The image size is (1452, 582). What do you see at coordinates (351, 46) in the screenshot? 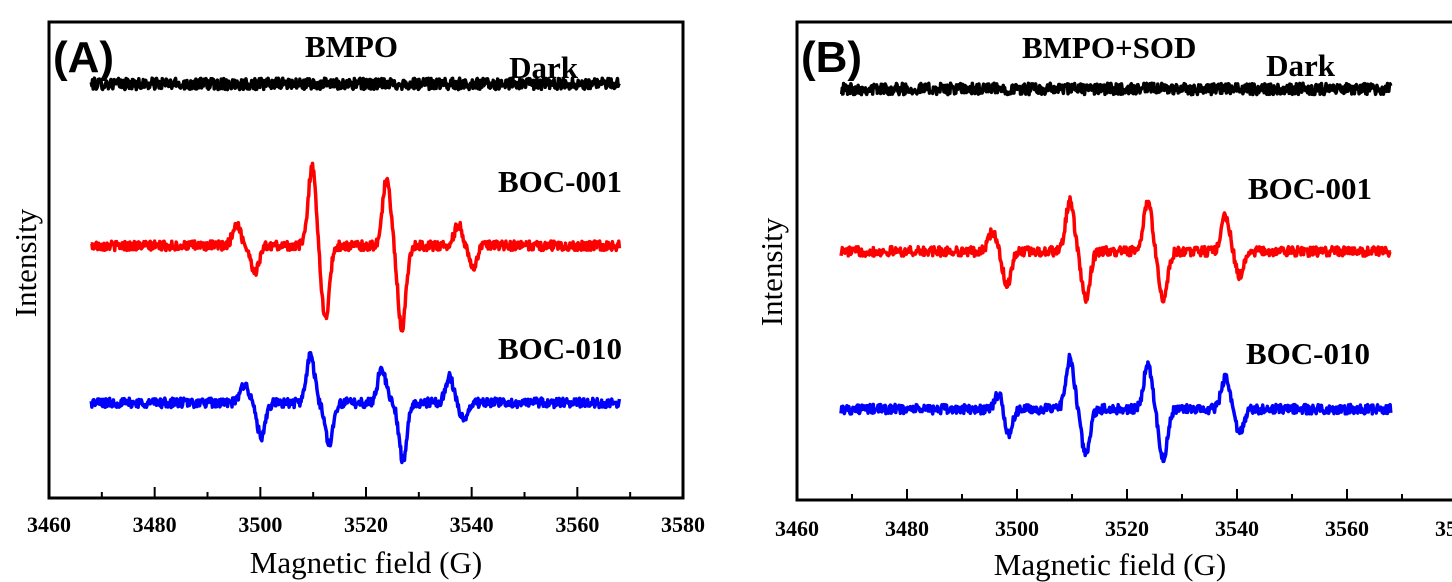
I see `chart-title: BMPO` at bounding box center [351, 46].